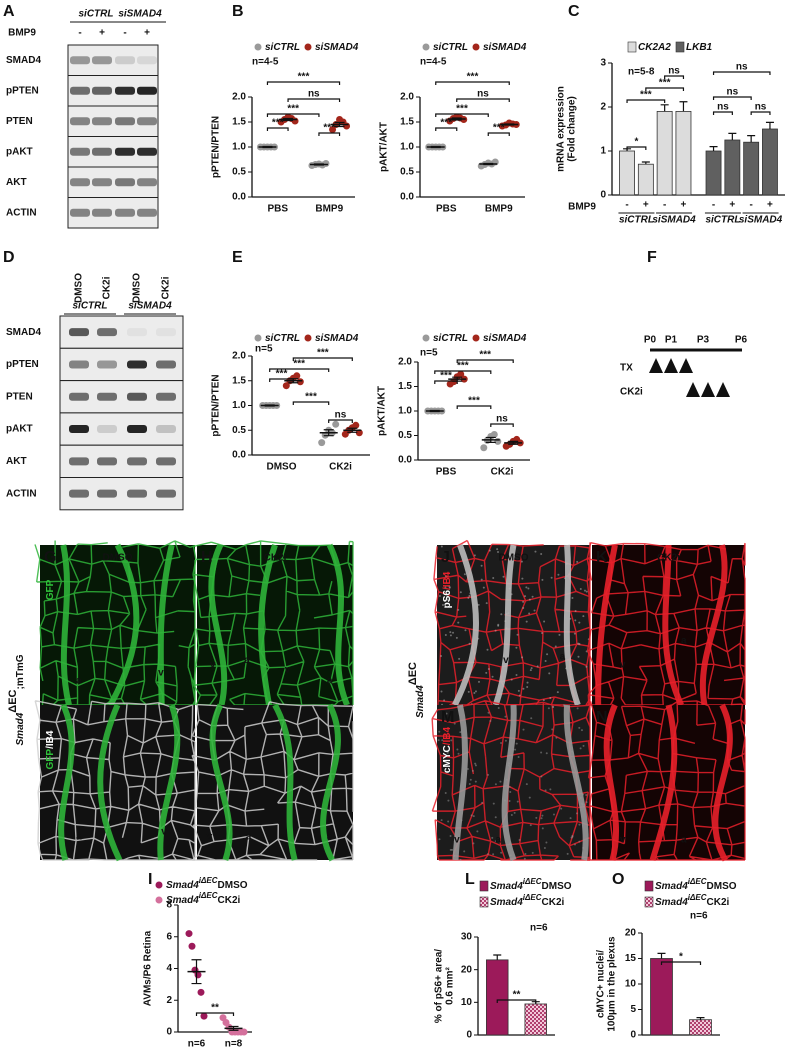  I want to click on bar, so click(770, 162).